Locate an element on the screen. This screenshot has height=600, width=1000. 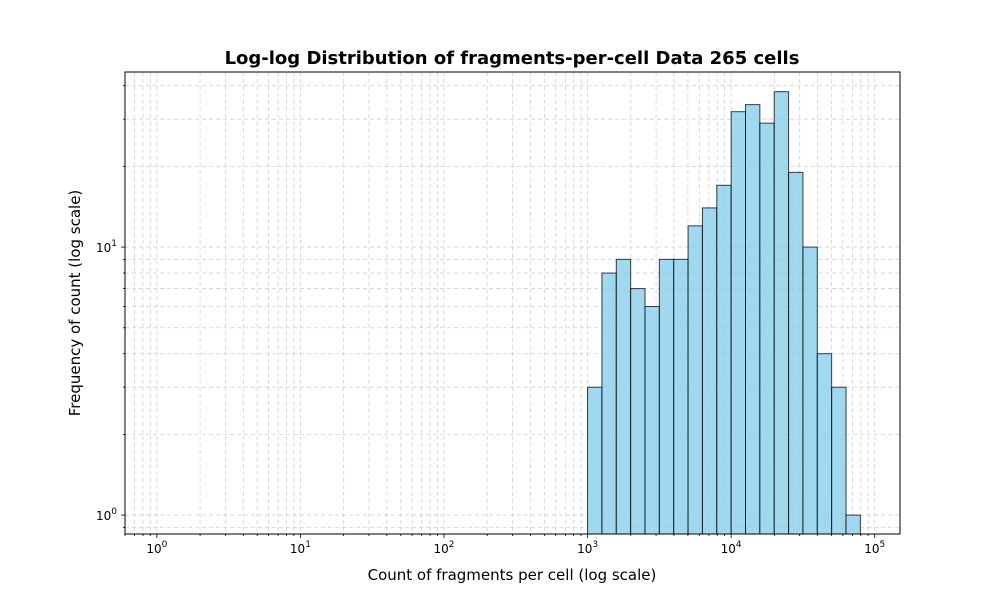
x-tick-label: 10⁵ is located at coordinates (874, 548).